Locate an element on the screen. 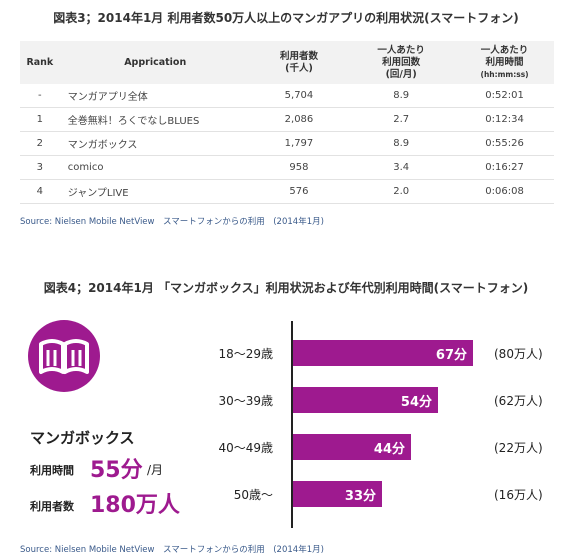  open-book-icon is located at coordinates (64, 356).